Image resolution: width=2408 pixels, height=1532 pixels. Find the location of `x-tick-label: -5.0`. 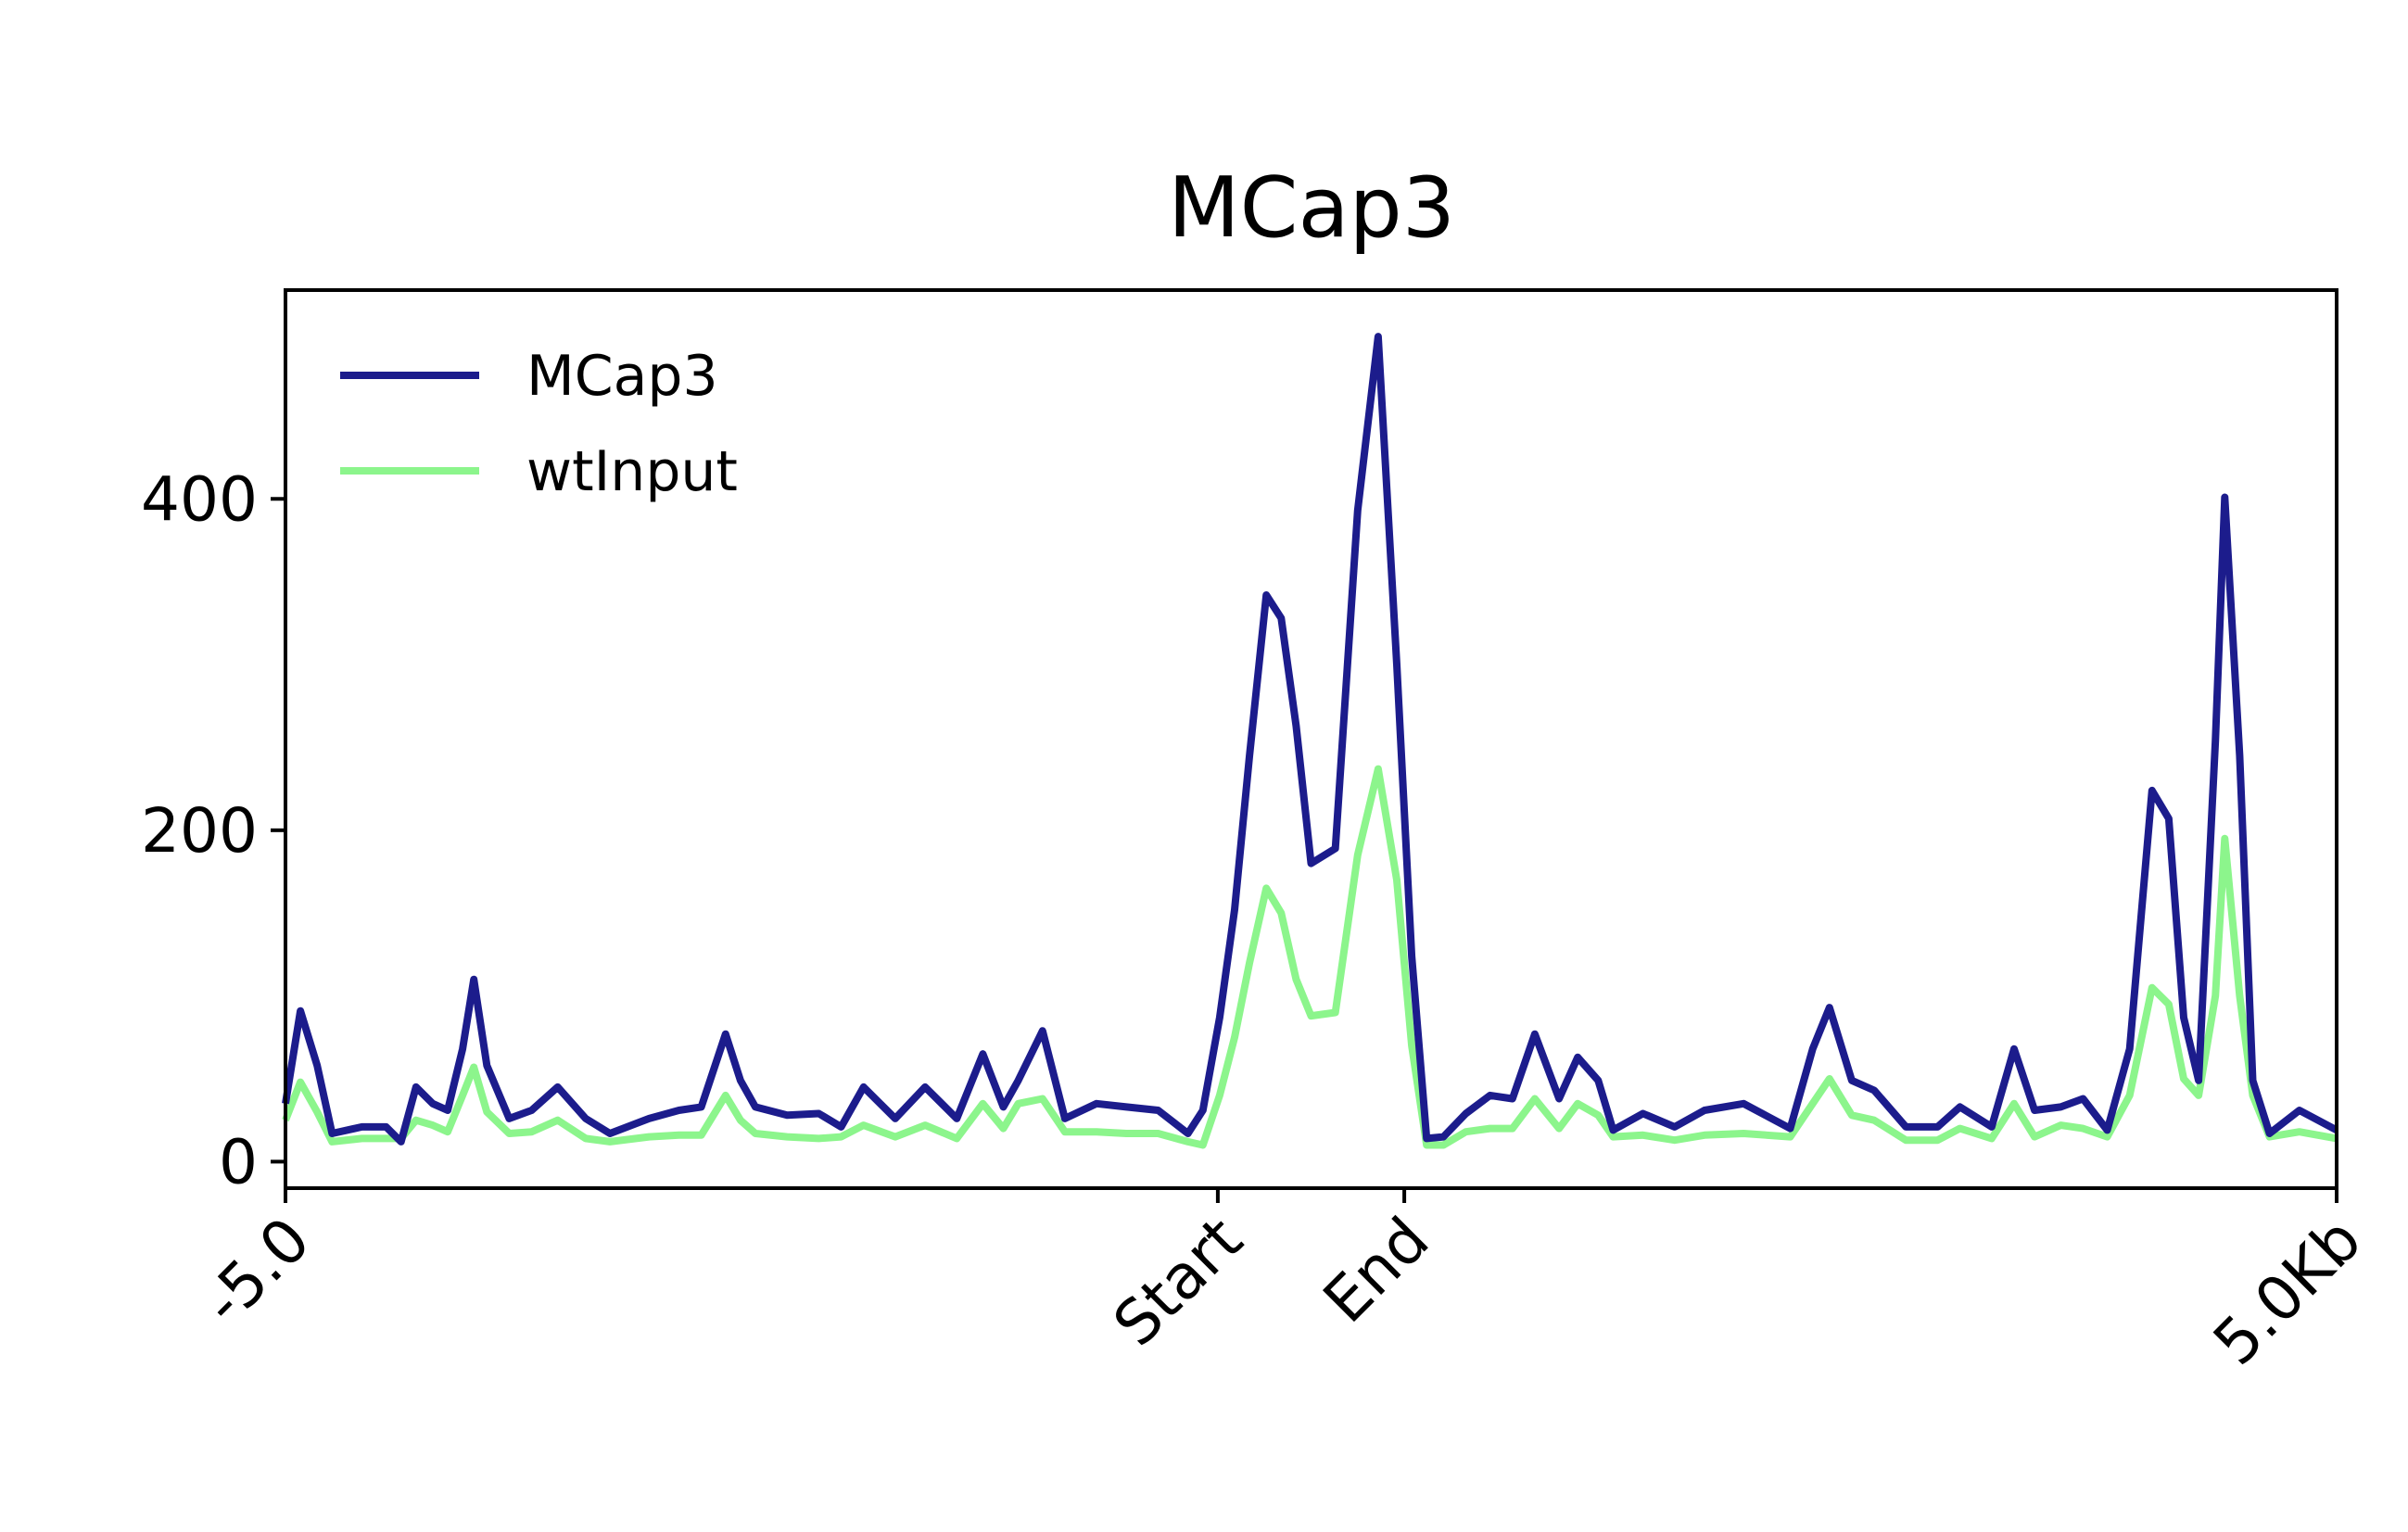

x-tick-label: -5.0 is located at coordinates (256, 1272).